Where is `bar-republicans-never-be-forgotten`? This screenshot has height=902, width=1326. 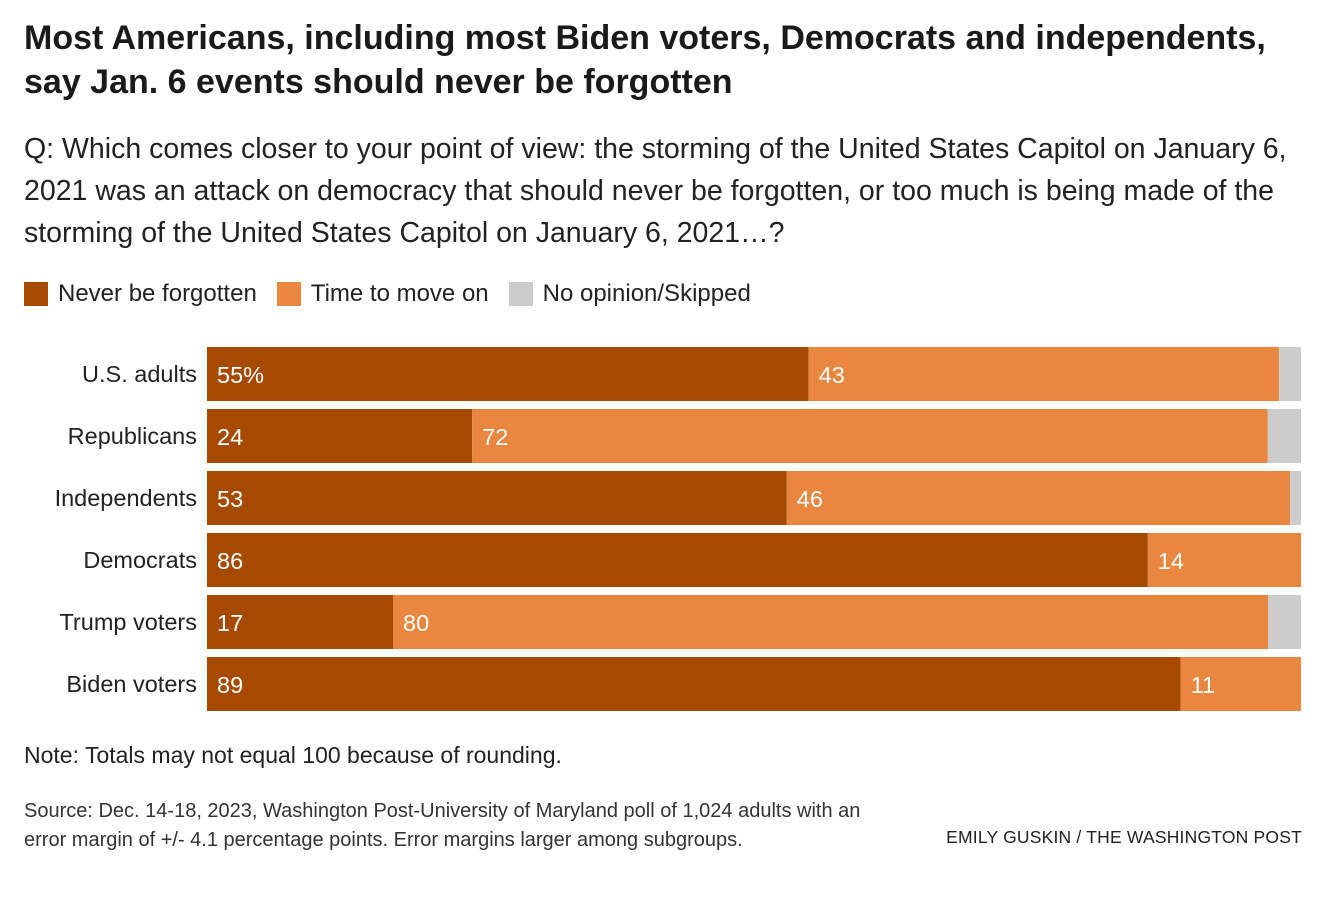
bar-republicans-never-be-forgotten is located at coordinates (340, 436).